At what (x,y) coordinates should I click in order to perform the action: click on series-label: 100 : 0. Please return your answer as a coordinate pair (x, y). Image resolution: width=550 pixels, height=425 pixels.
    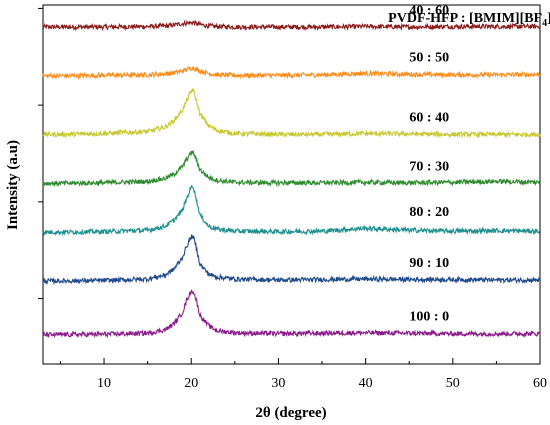
    Looking at the image, I should click on (429, 317).